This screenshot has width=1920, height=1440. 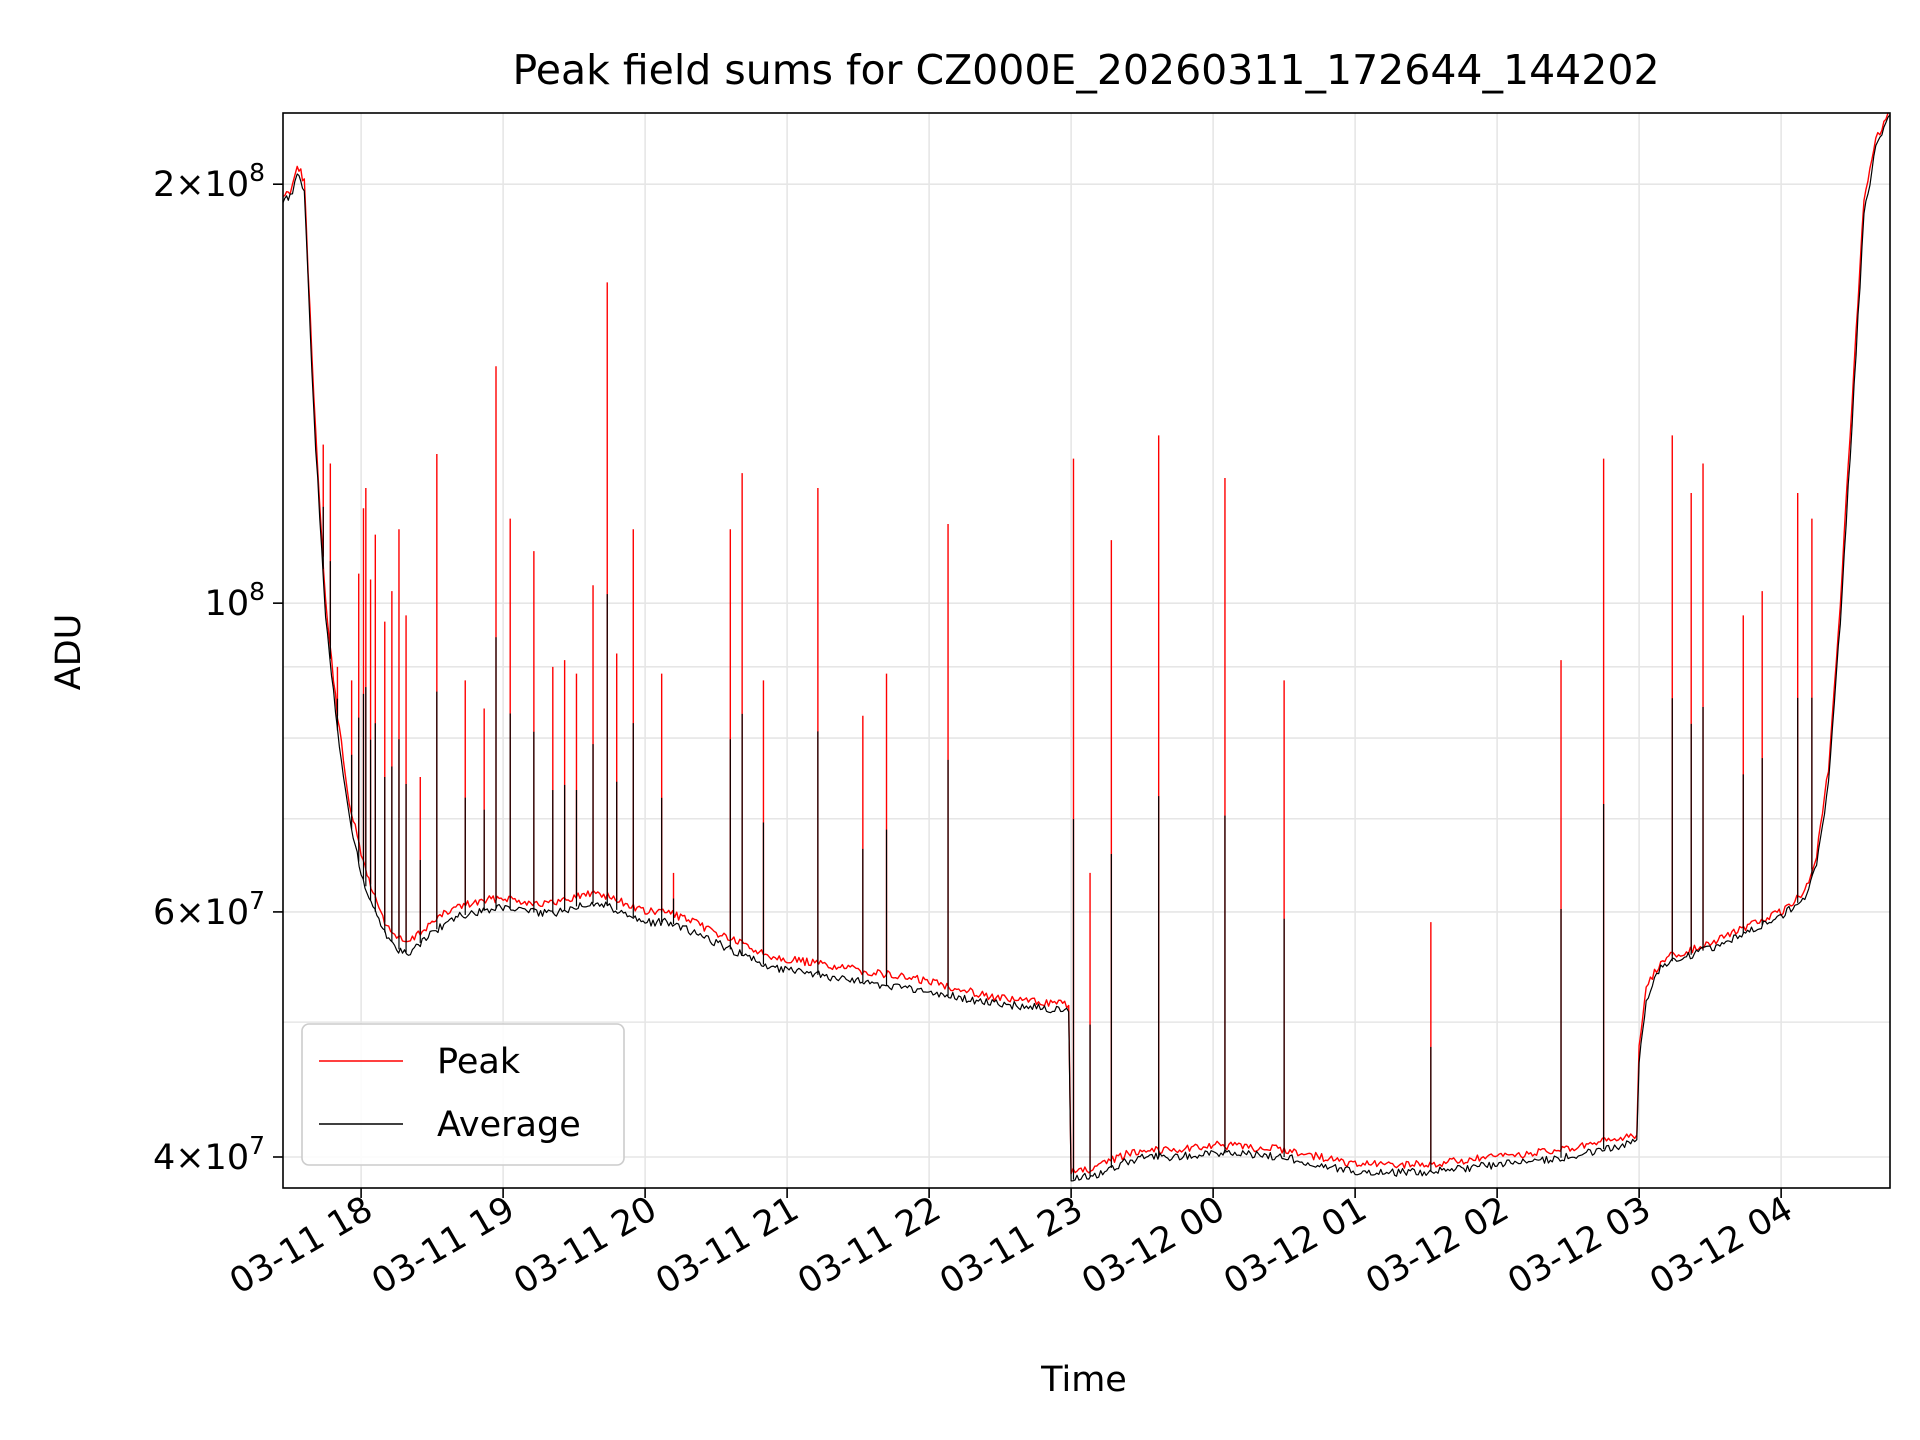 I want to click on y-tick-label: 2×108, so click(x=209, y=181).